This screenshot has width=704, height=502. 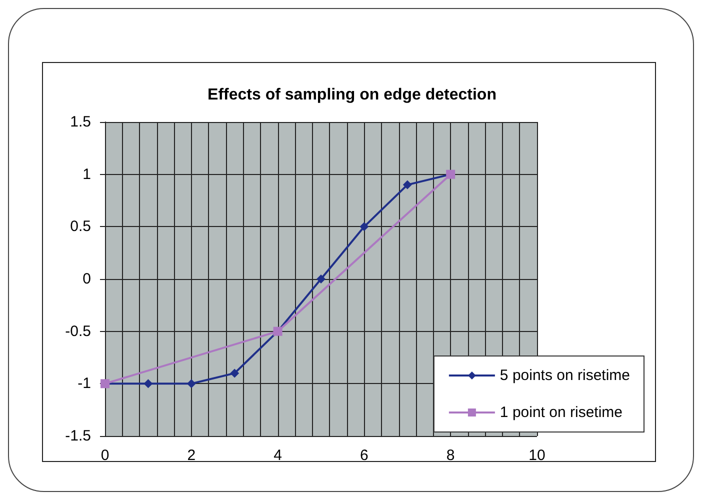 I want to click on legend-label: 1 point on risetime, so click(x=561, y=412).